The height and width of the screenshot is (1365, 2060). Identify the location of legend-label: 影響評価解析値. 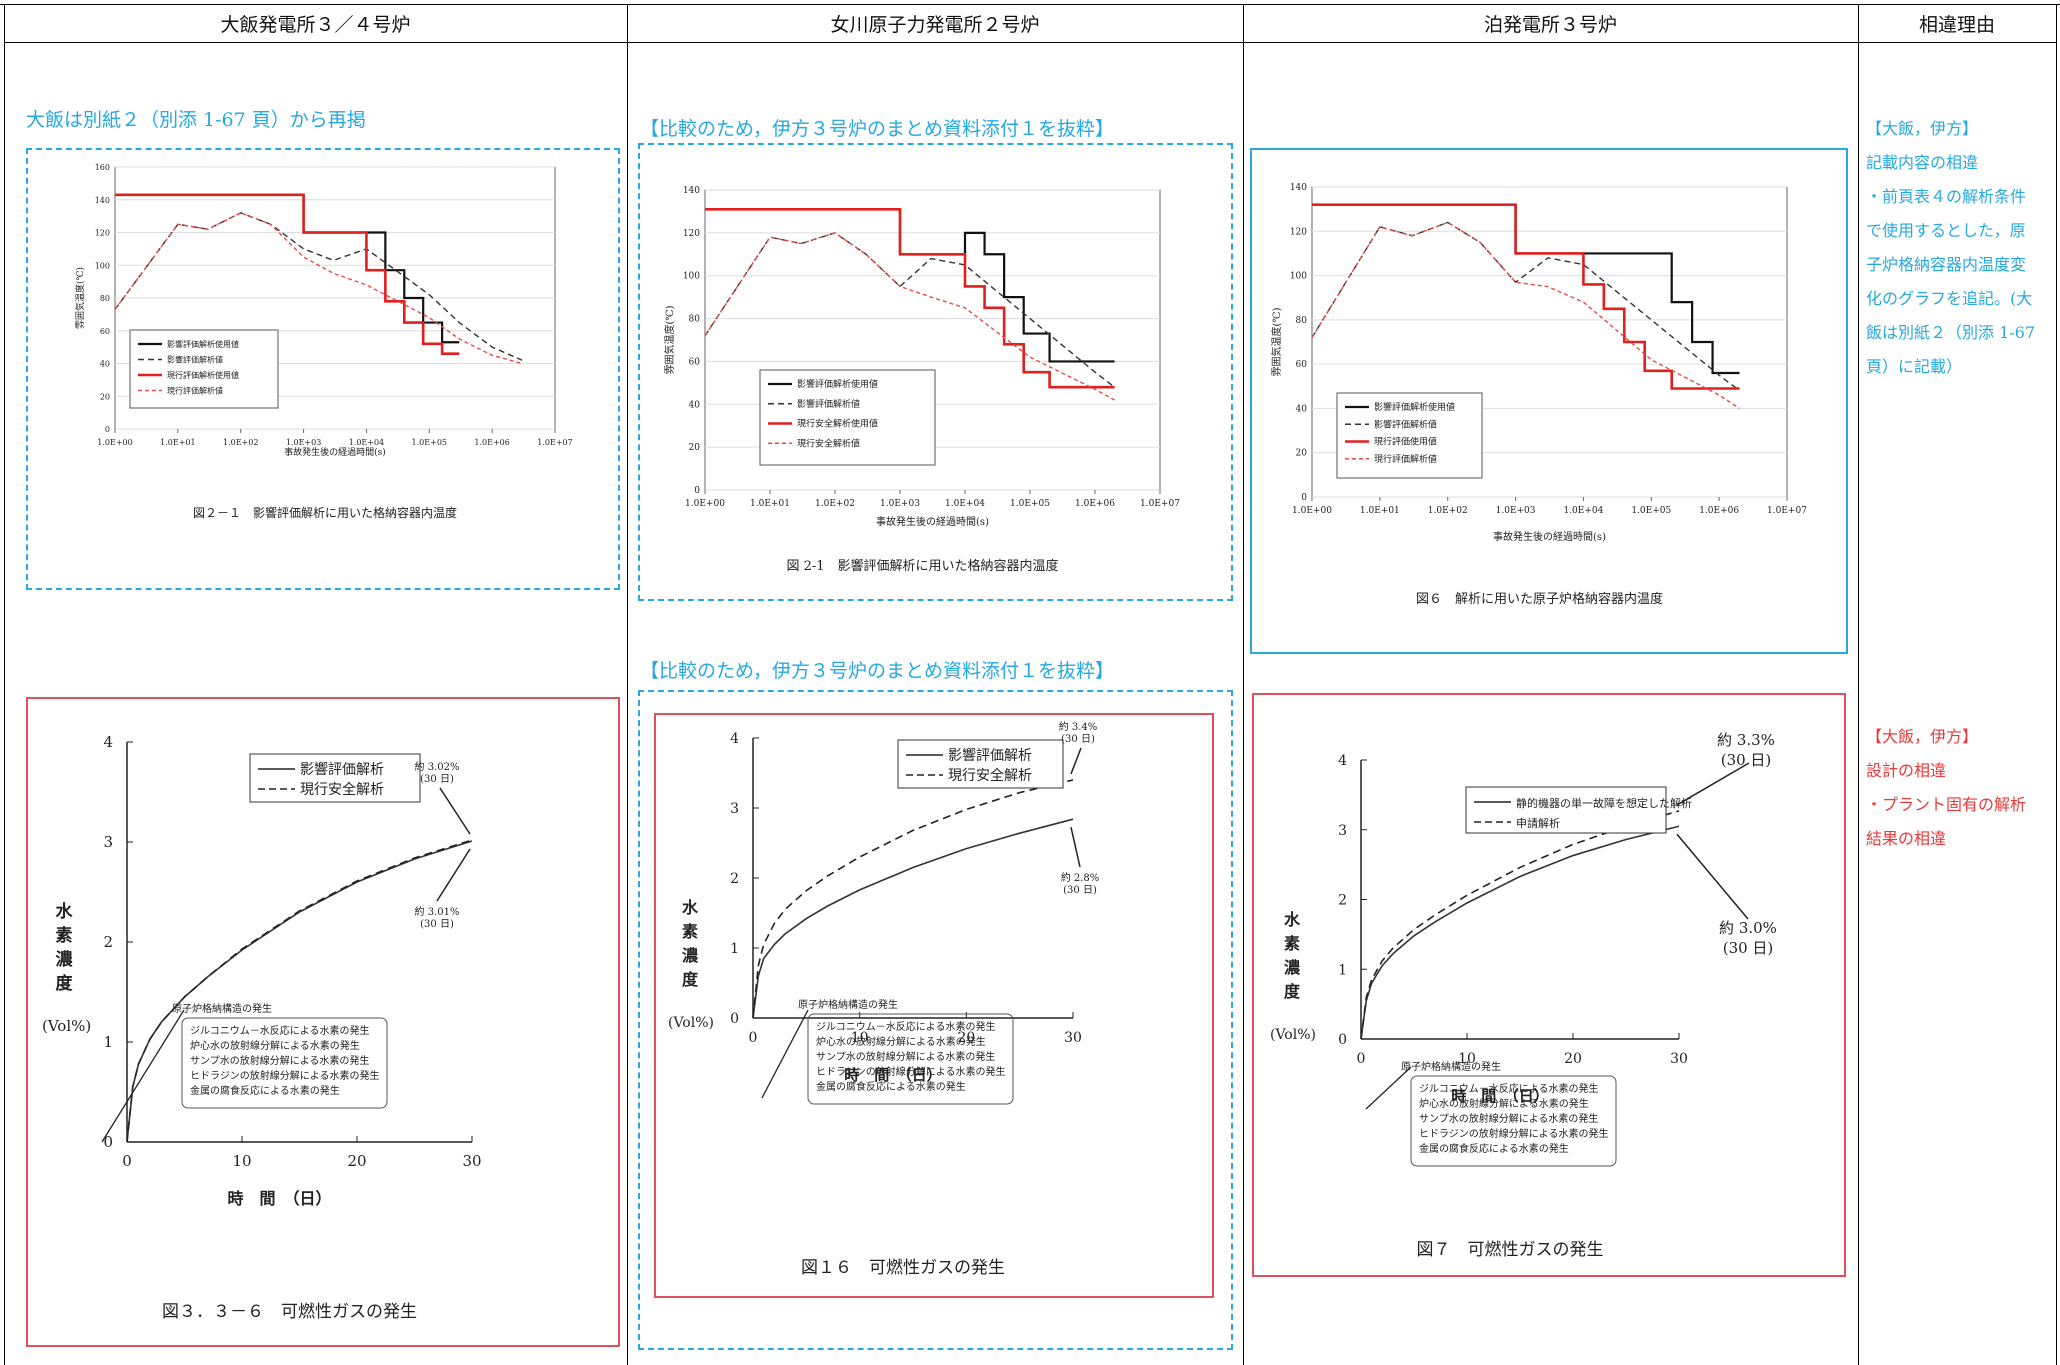
(828, 404).